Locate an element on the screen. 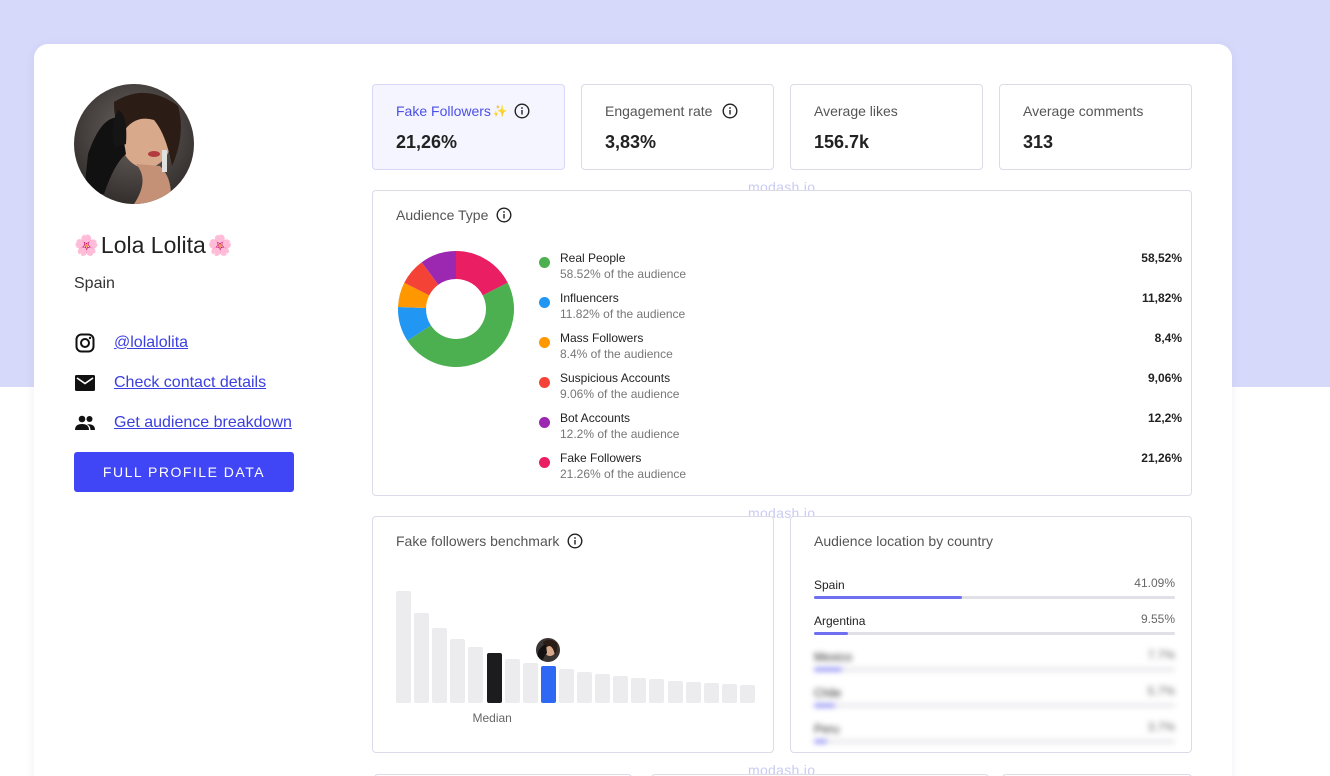 This screenshot has width=1330, height=776. panel-title: Fake followers benchmark is located at coordinates (489, 541).